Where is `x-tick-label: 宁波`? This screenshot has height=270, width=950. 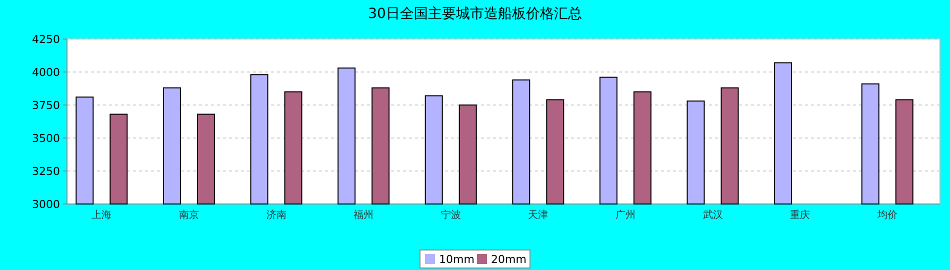 x-tick-label: 宁波 is located at coordinates (450, 215).